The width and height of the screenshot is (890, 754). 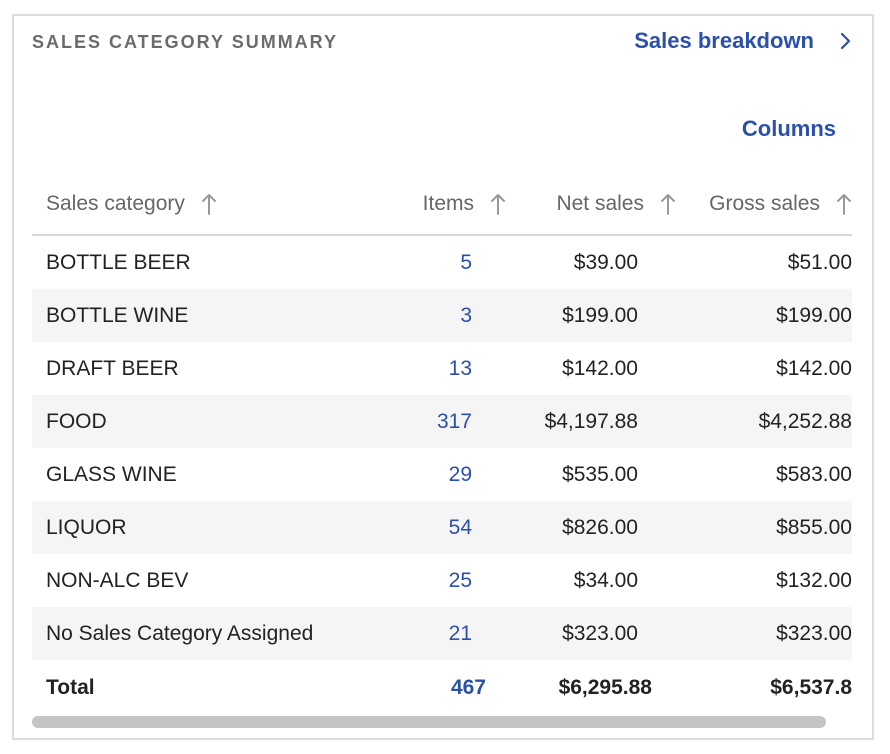 I want to click on total-items-link: 467, so click(x=468, y=687).